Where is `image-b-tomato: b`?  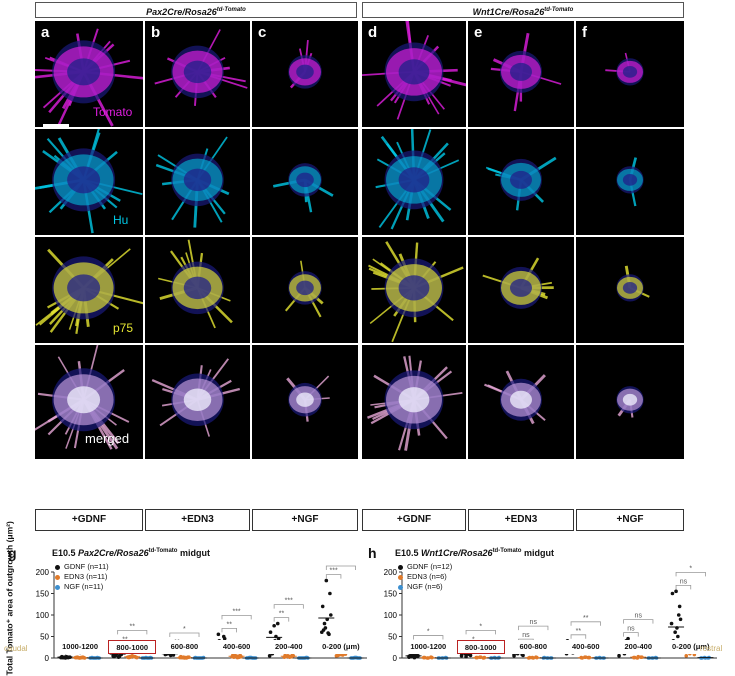 image-b-tomato: b is located at coordinates (197, 74).